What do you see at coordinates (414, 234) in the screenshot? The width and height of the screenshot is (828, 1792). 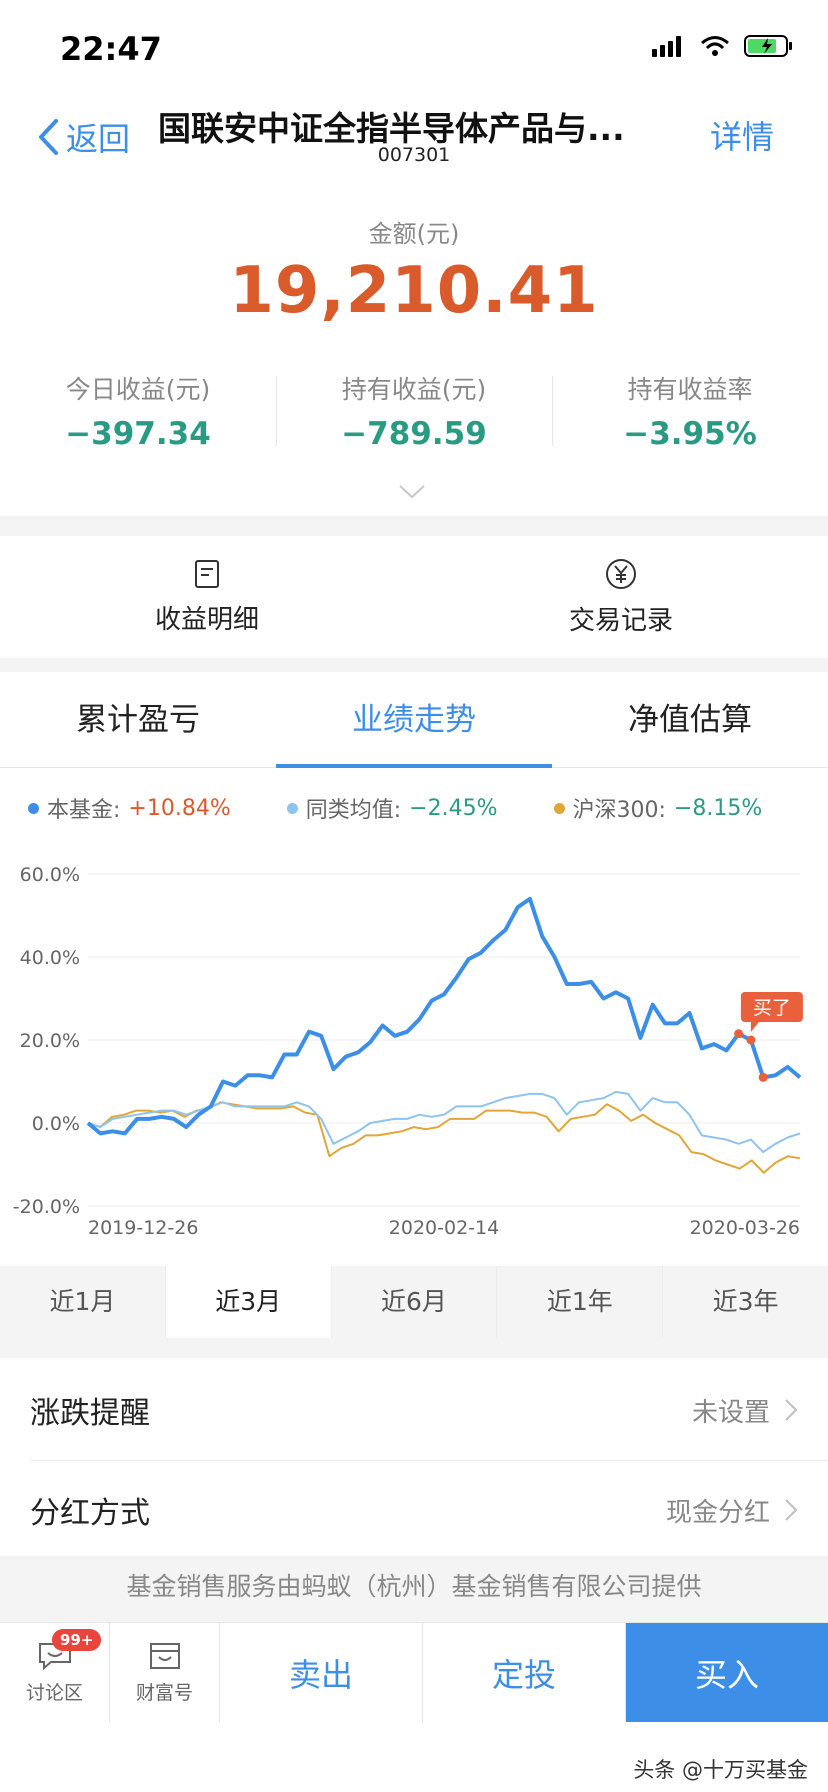 I see `amount-label: 金额(元)` at bounding box center [414, 234].